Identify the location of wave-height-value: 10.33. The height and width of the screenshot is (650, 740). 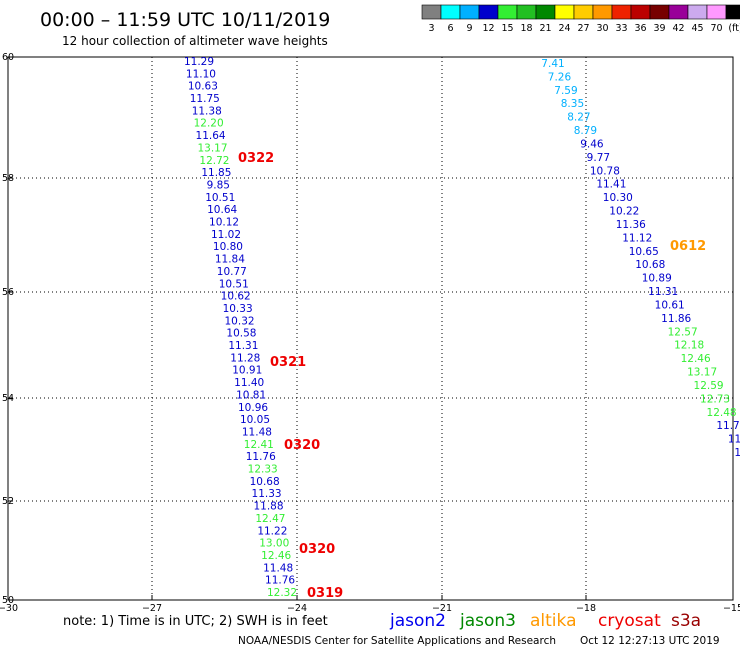
(238, 309).